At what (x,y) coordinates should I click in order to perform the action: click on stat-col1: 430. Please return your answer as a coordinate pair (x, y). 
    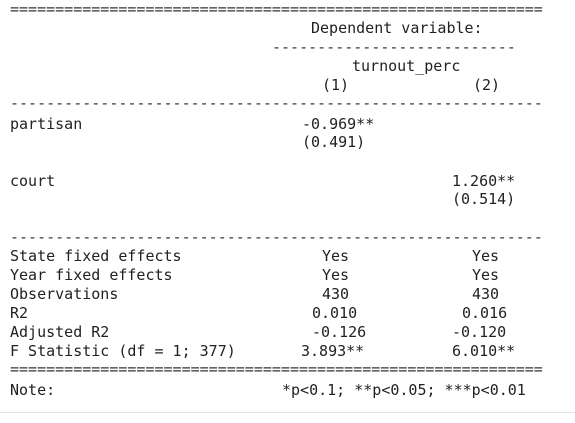
    Looking at the image, I should click on (336, 294).